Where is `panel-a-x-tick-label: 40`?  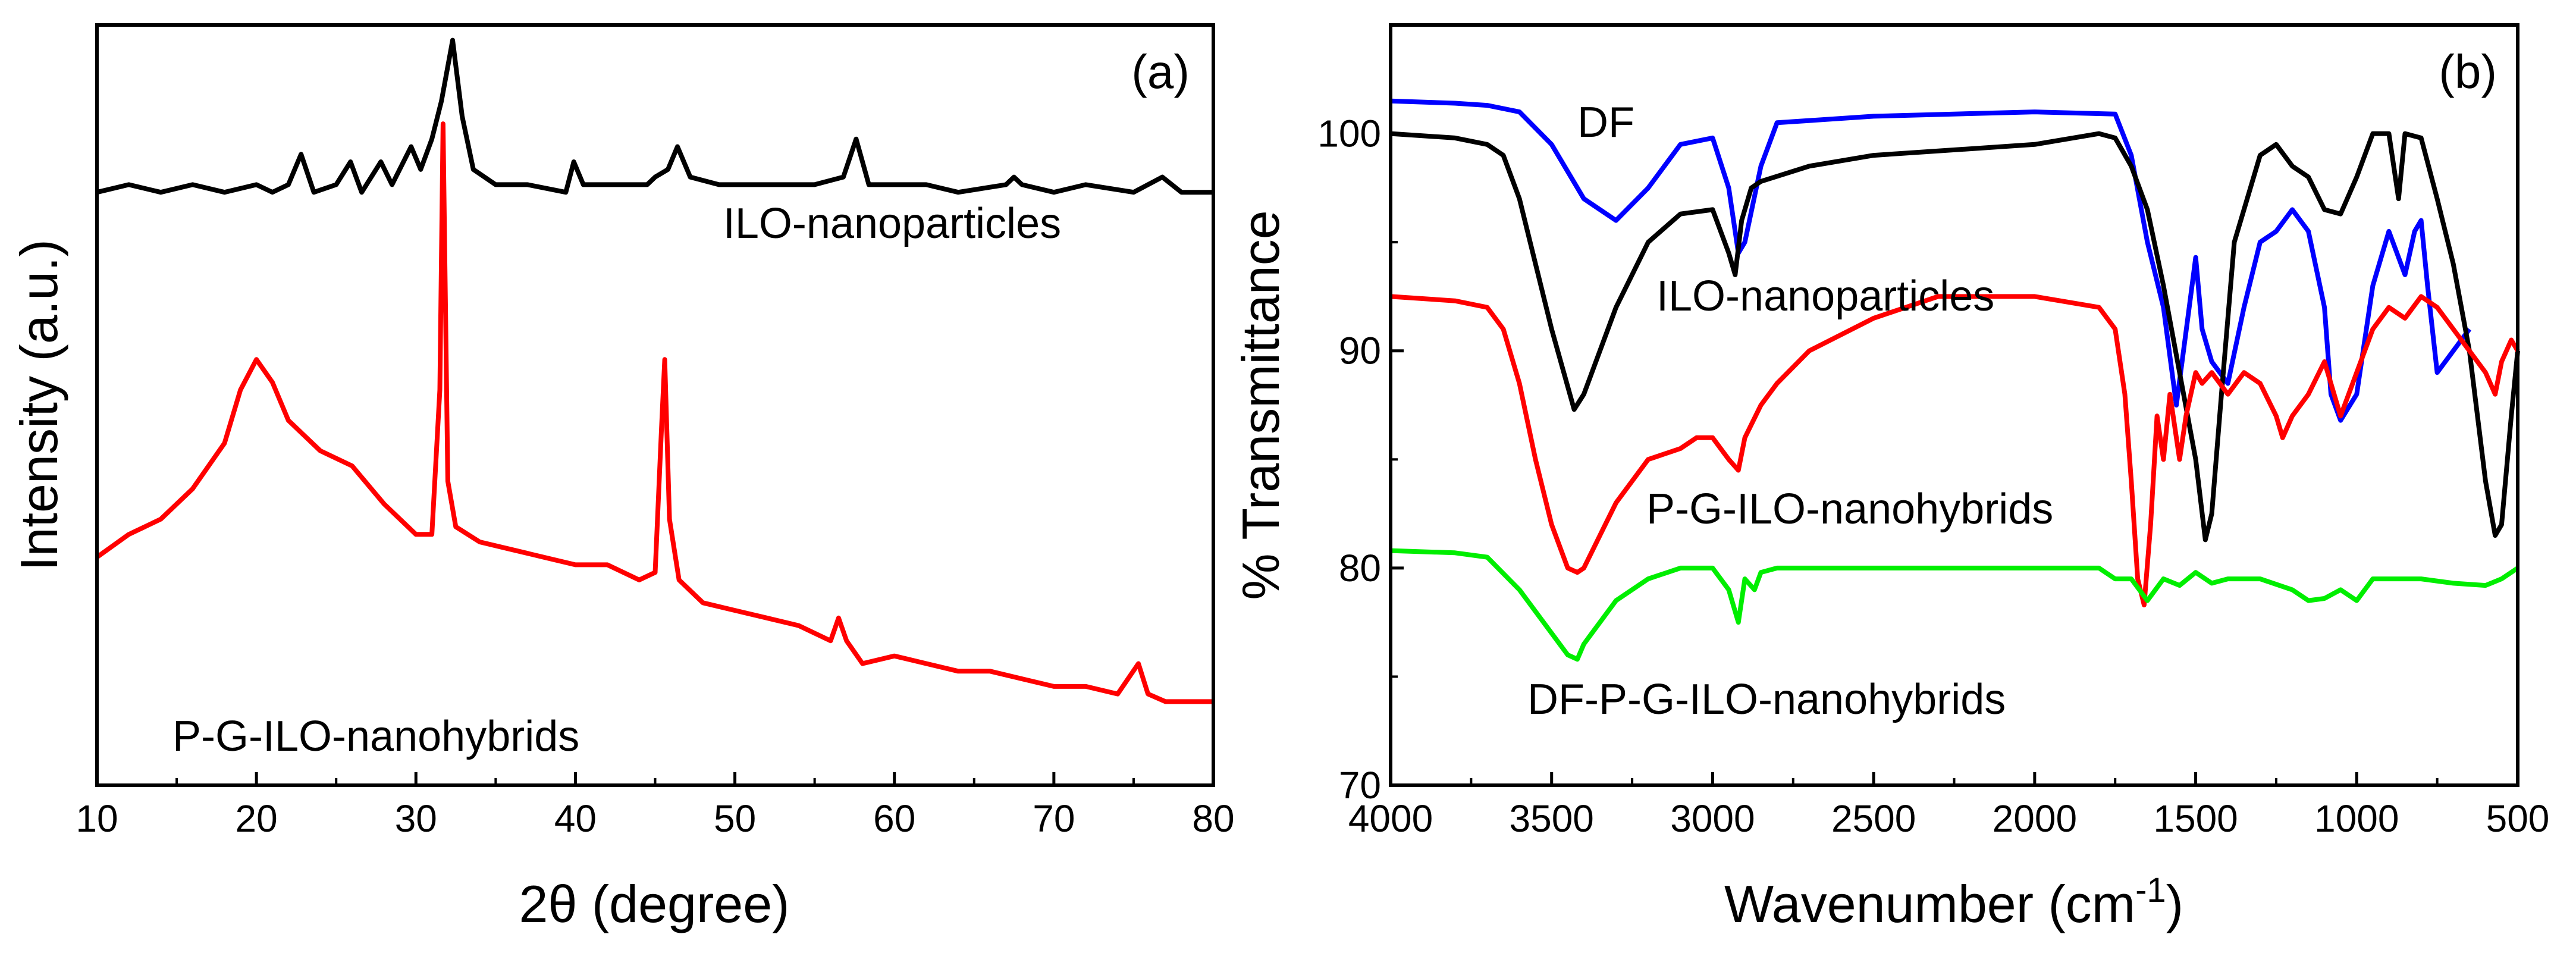
panel-a-x-tick-label: 40 is located at coordinates (575, 818).